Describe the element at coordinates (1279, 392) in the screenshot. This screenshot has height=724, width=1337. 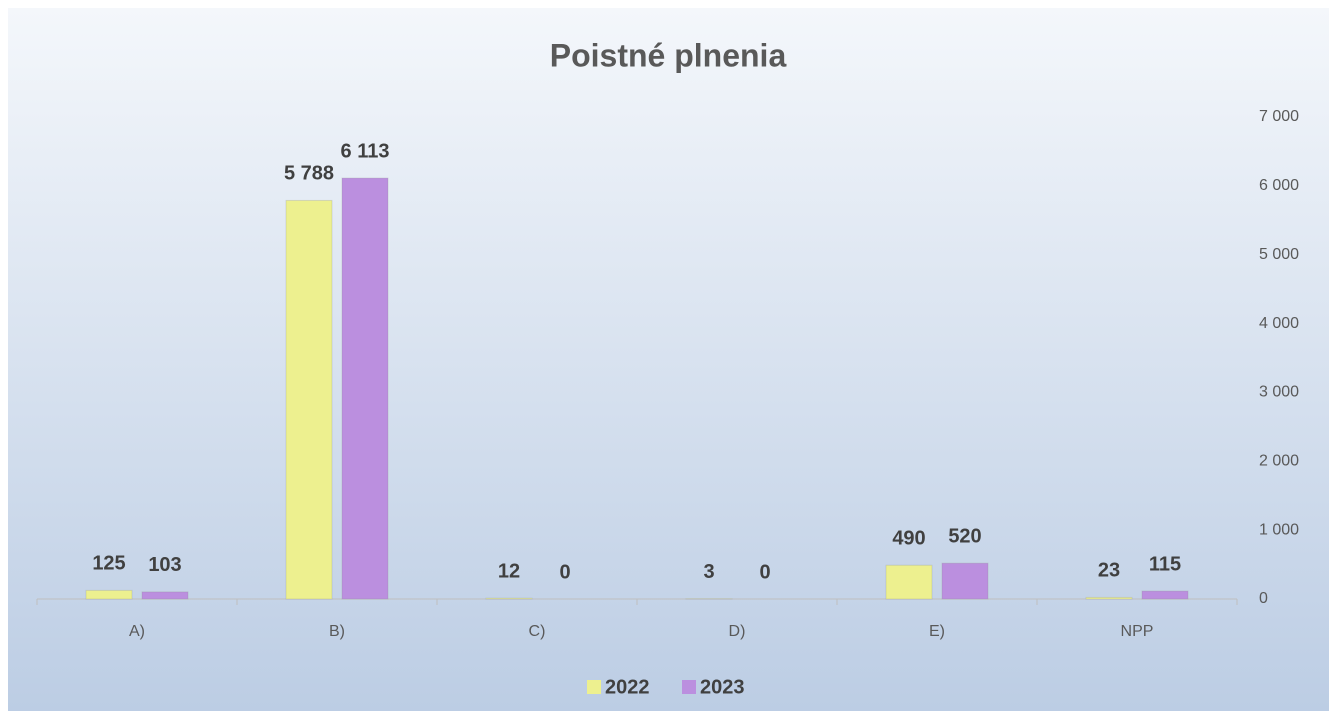
I see `y-tick-label: 3 000` at that location.